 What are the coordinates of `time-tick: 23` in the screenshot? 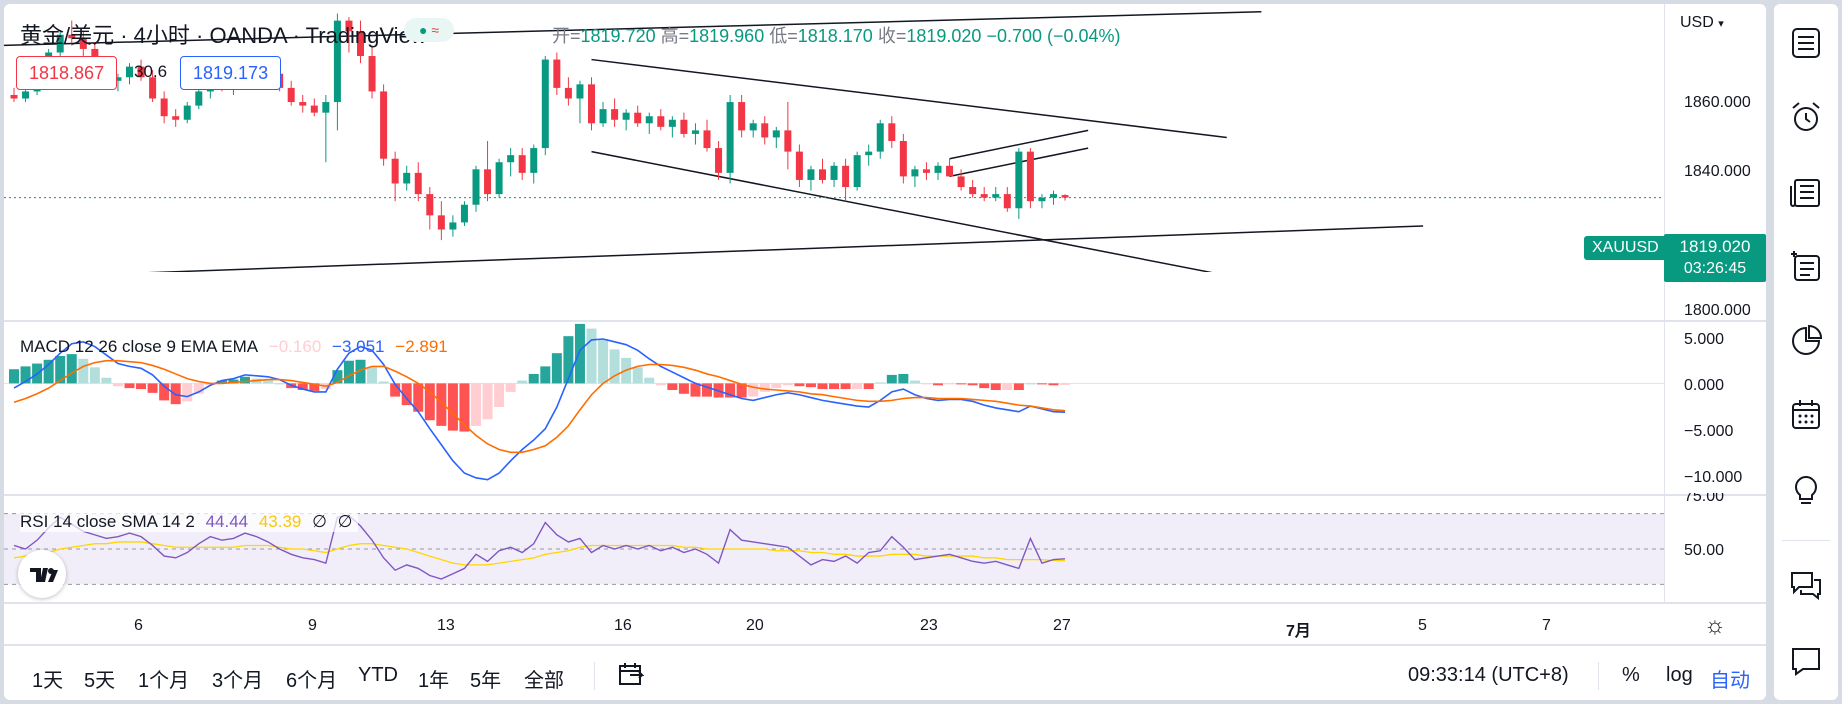 It's located at (929, 625).